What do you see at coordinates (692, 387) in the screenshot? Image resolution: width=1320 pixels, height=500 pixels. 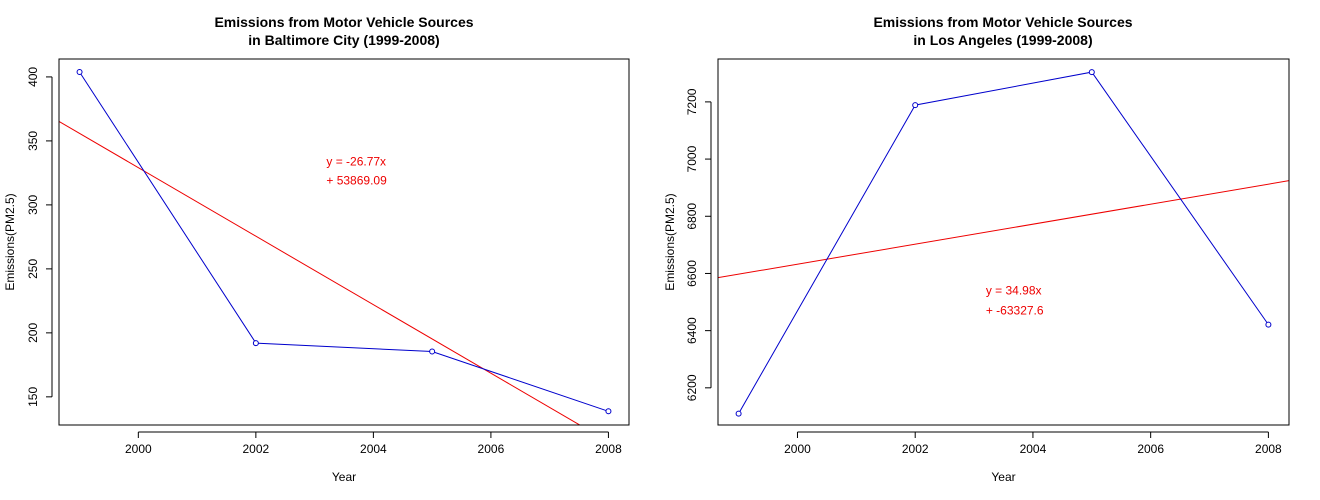 I see `y-tick-label: 6200` at bounding box center [692, 387].